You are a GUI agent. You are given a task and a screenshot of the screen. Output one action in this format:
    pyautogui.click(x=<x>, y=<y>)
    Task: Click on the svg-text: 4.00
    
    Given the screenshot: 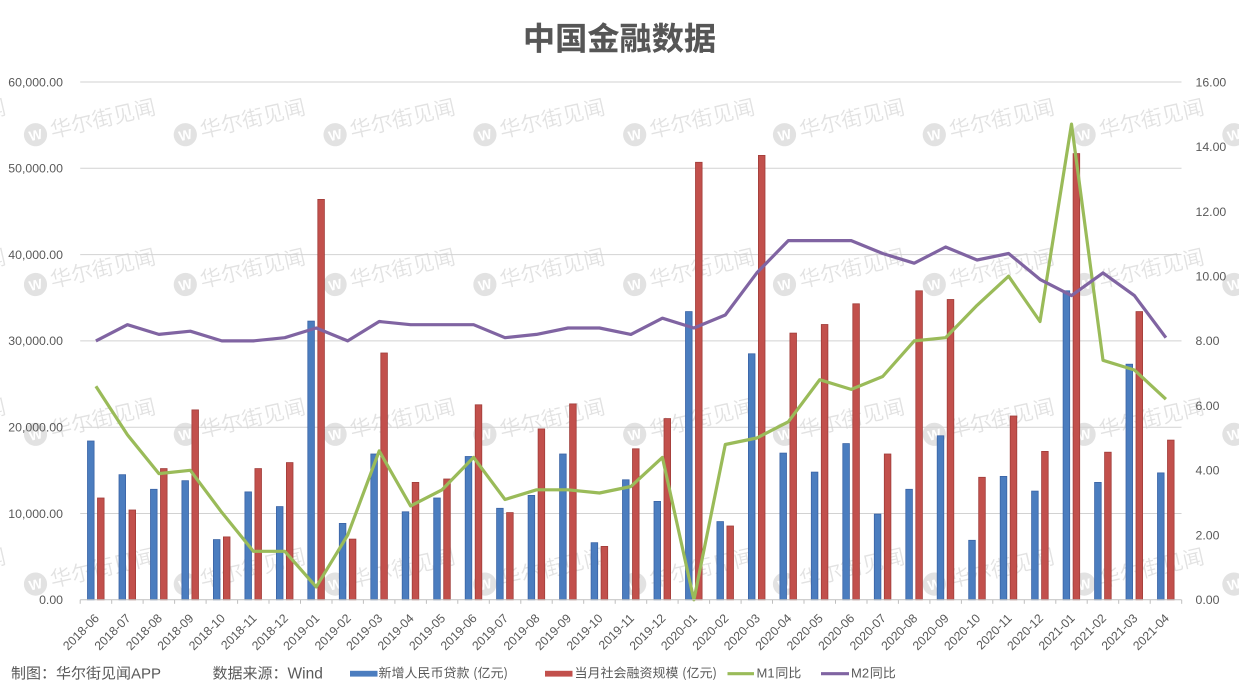 What is the action you would take?
    pyautogui.click(x=1208, y=471)
    